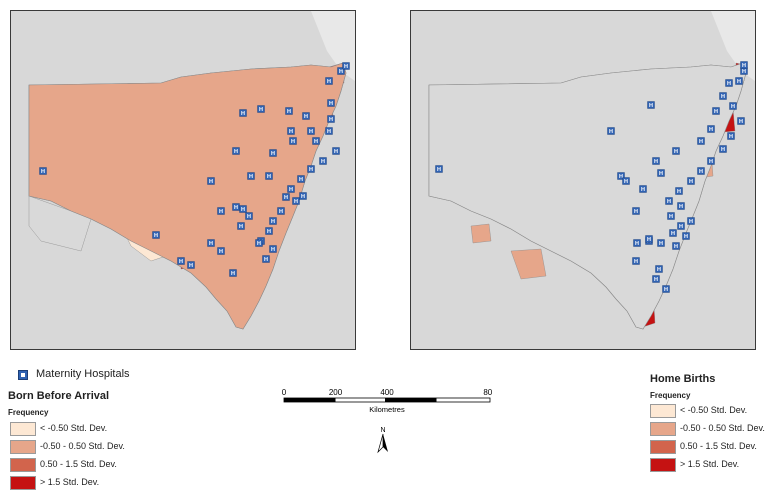 The width and height of the screenshot is (766, 500). What do you see at coordinates (718, 446) in the screenshot?
I see `legend-label: 0.50 - 1.5 Std. Dev.` at bounding box center [718, 446].